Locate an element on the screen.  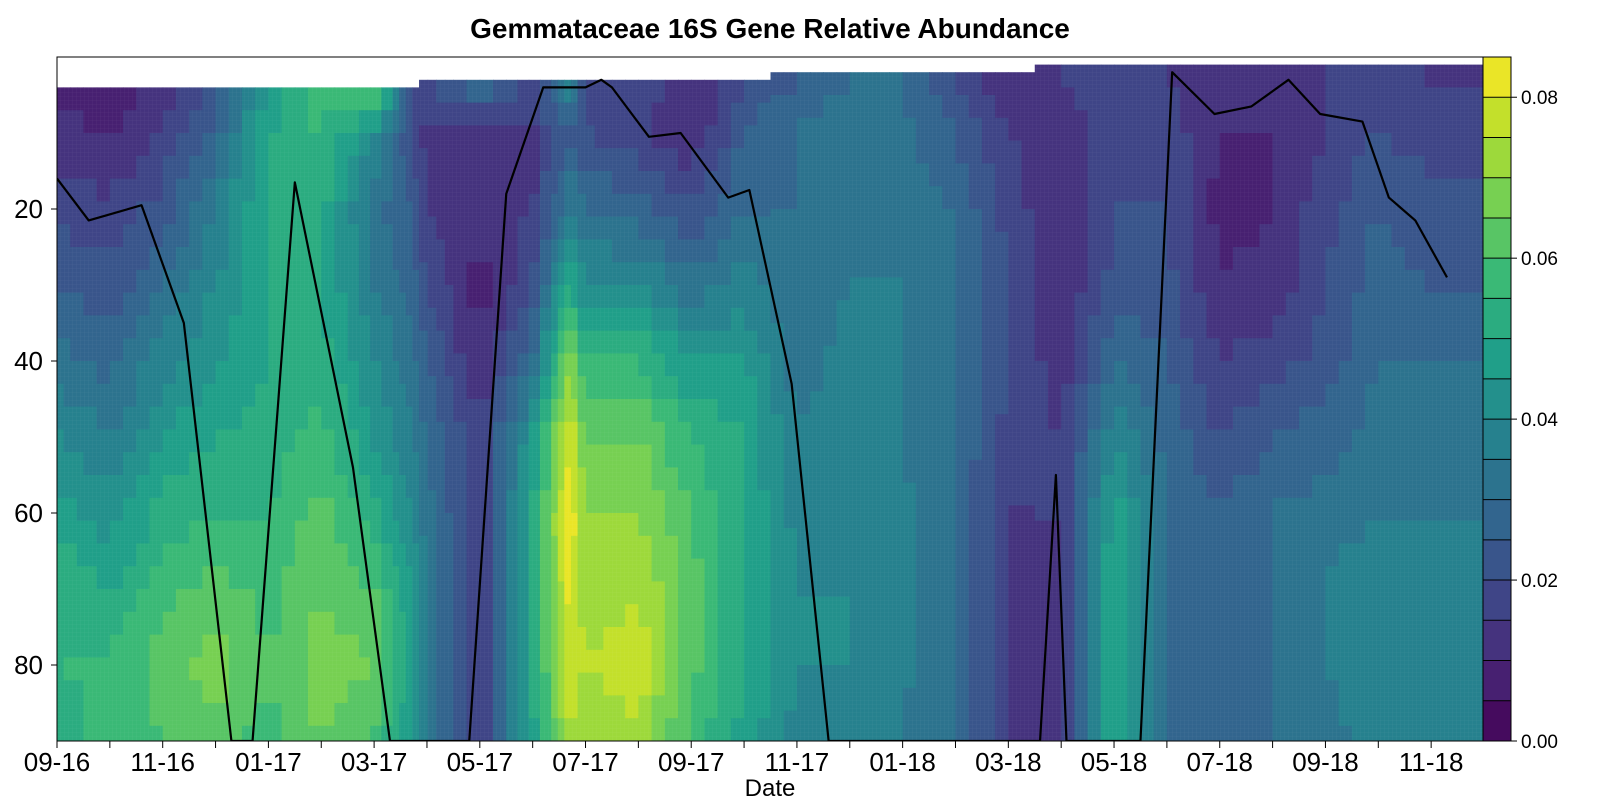
x-tick-label: 01-18 is located at coordinates (902, 762).